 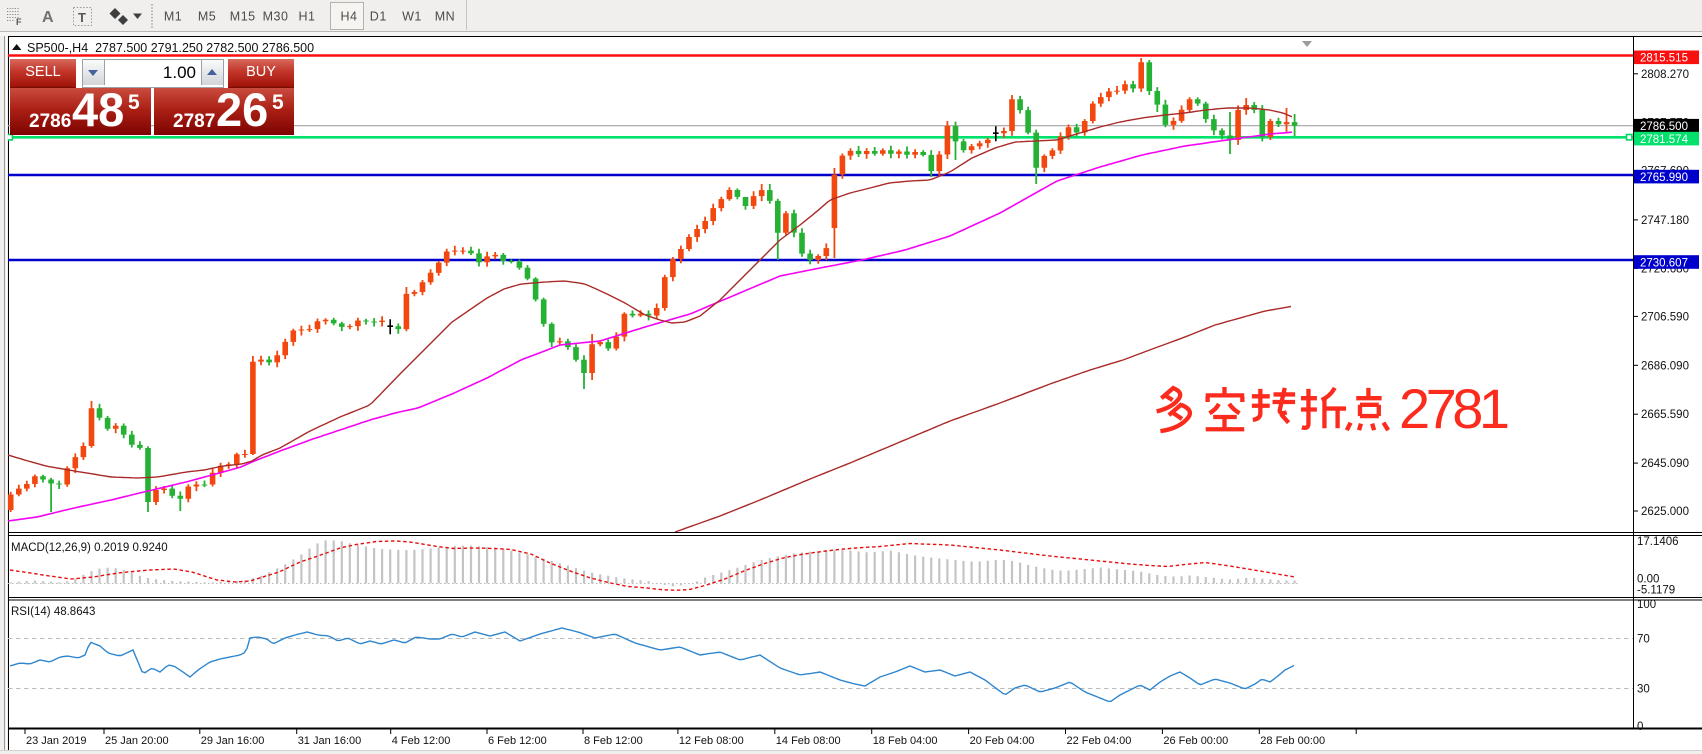 I want to click on svg-text: 8 Feb 12:00, so click(x=613, y=741).